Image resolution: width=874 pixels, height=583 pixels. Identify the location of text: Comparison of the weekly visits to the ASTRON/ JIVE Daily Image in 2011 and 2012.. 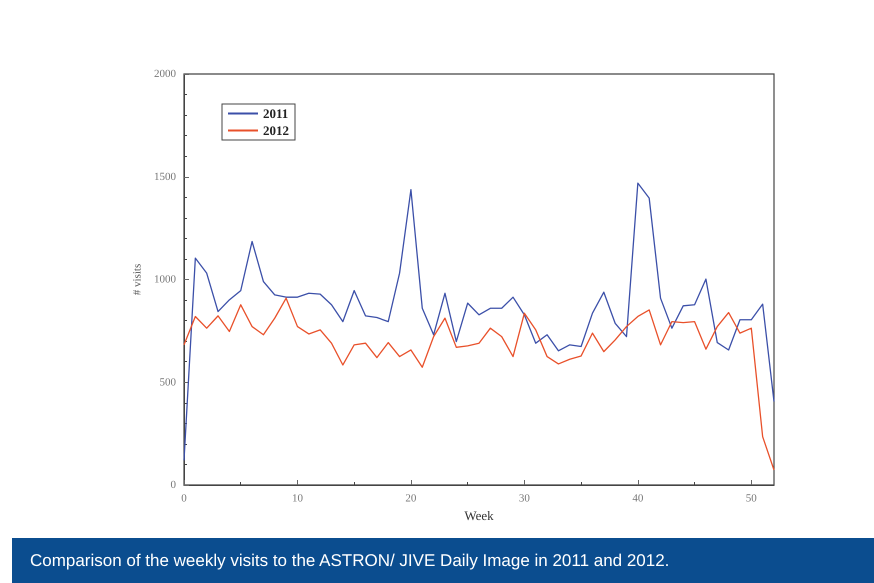
(443, 560).